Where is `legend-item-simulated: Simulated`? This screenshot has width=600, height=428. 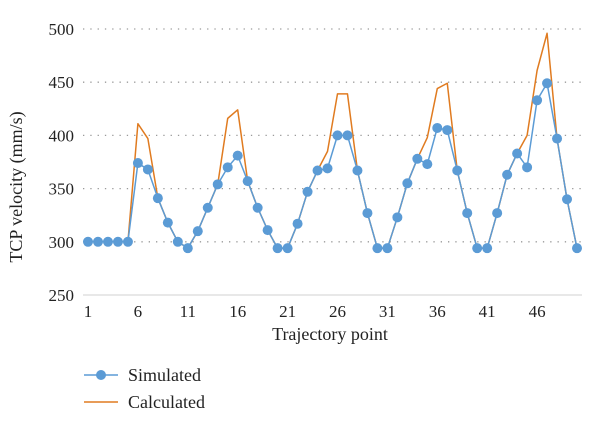 legend-item-simulated: Simulated is located at coordinates (142, 375).